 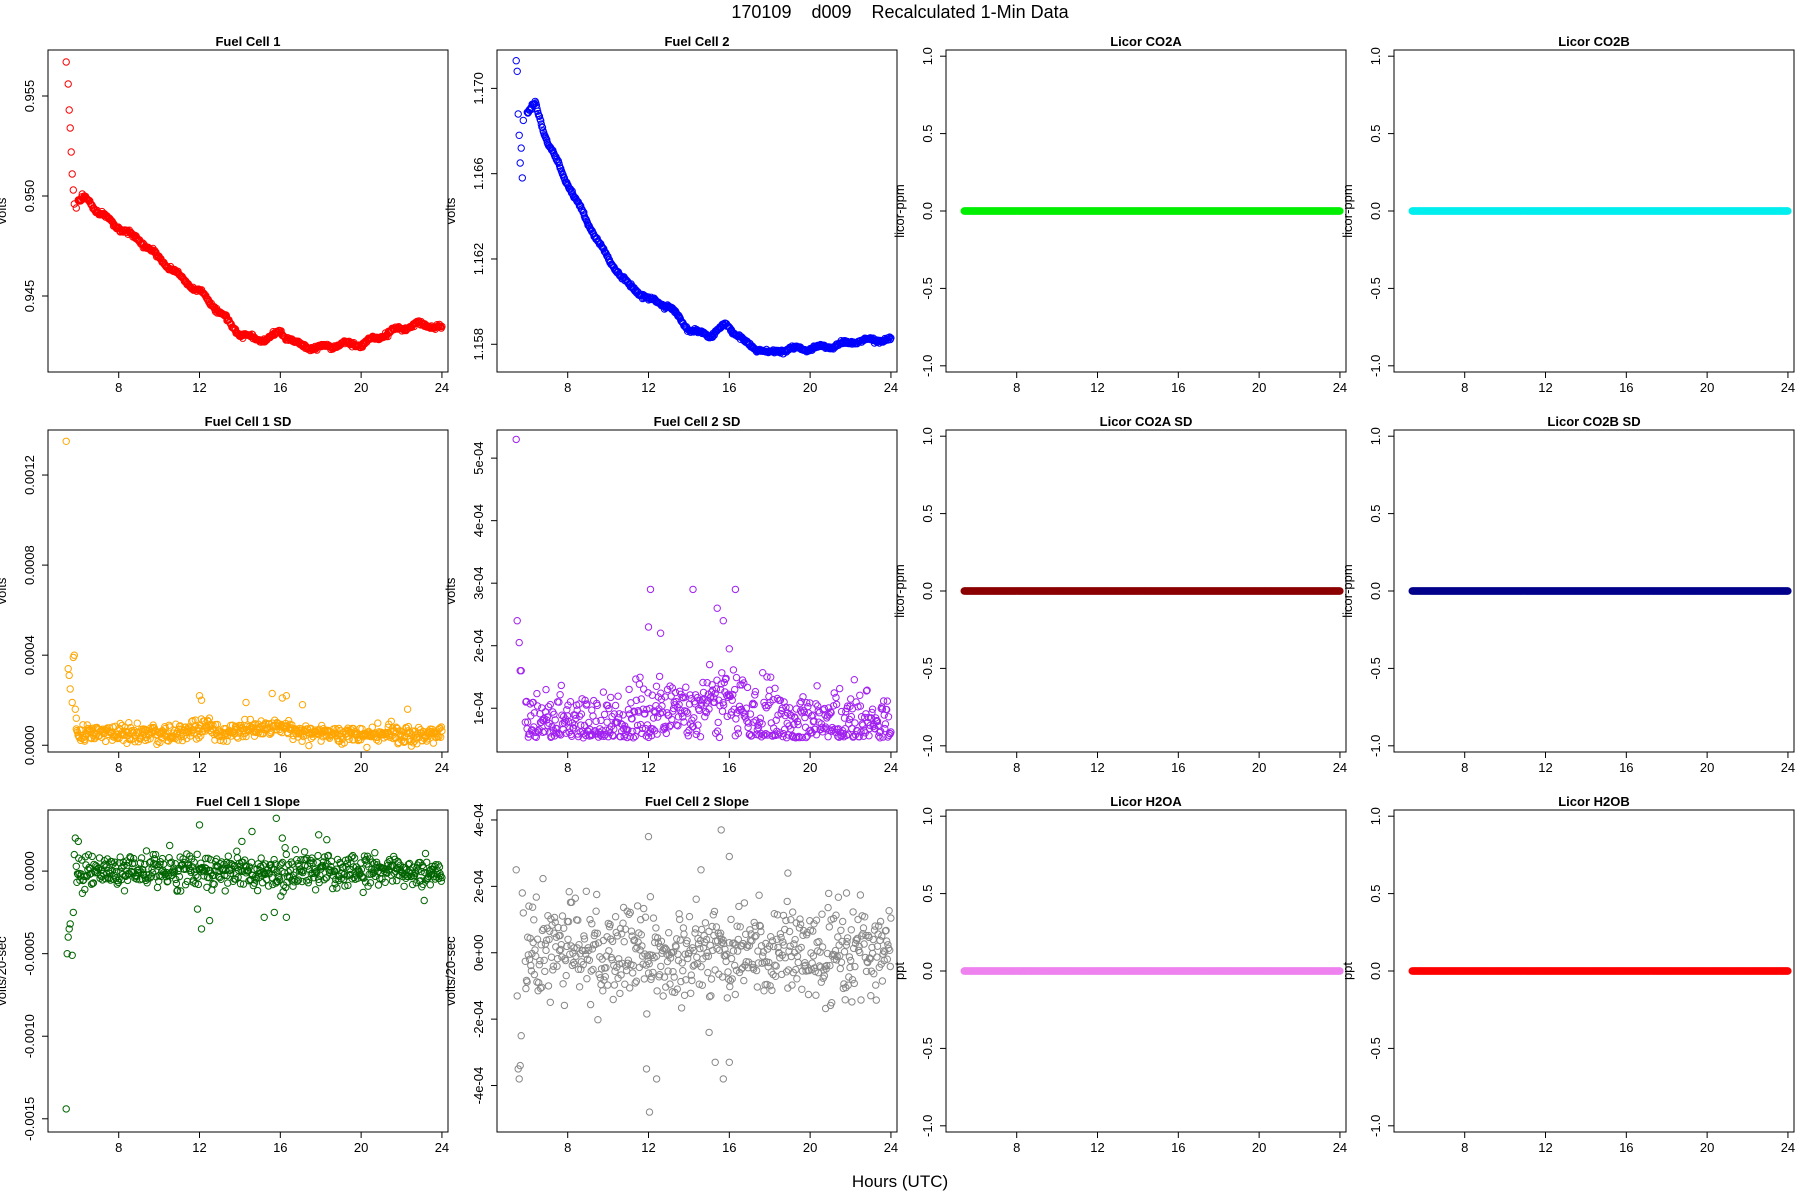 I want to click on chart-title: Fuel Cell 1, so click(x=247, y=41).